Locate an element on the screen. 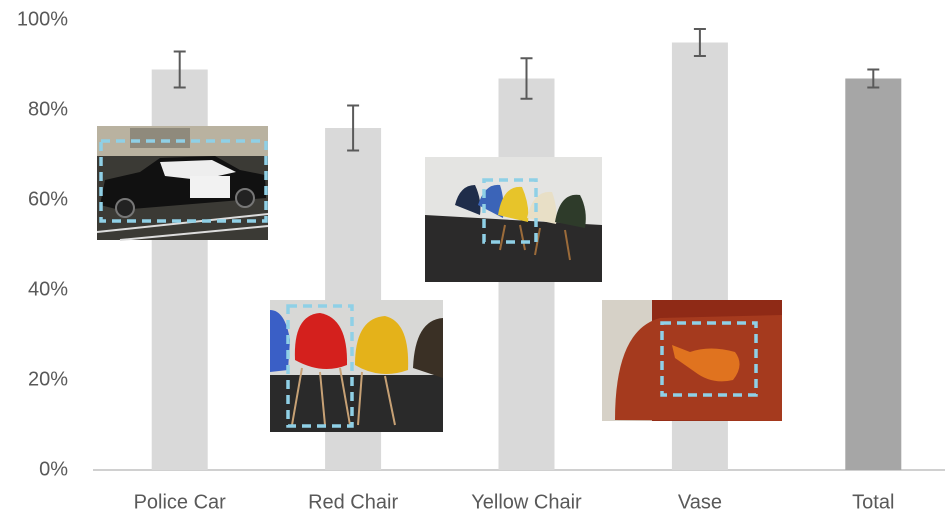 The image size is (950, 520). x-tick-label: Vase is located at coordinates (700, 502).